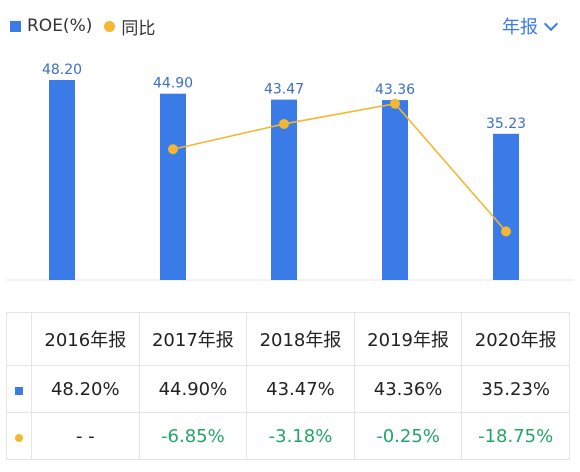 Image resolution: width=580 pixels, height=472 pixels. I want to click on roe-bar-label-2016年报: 48.20, so click(62, 70).